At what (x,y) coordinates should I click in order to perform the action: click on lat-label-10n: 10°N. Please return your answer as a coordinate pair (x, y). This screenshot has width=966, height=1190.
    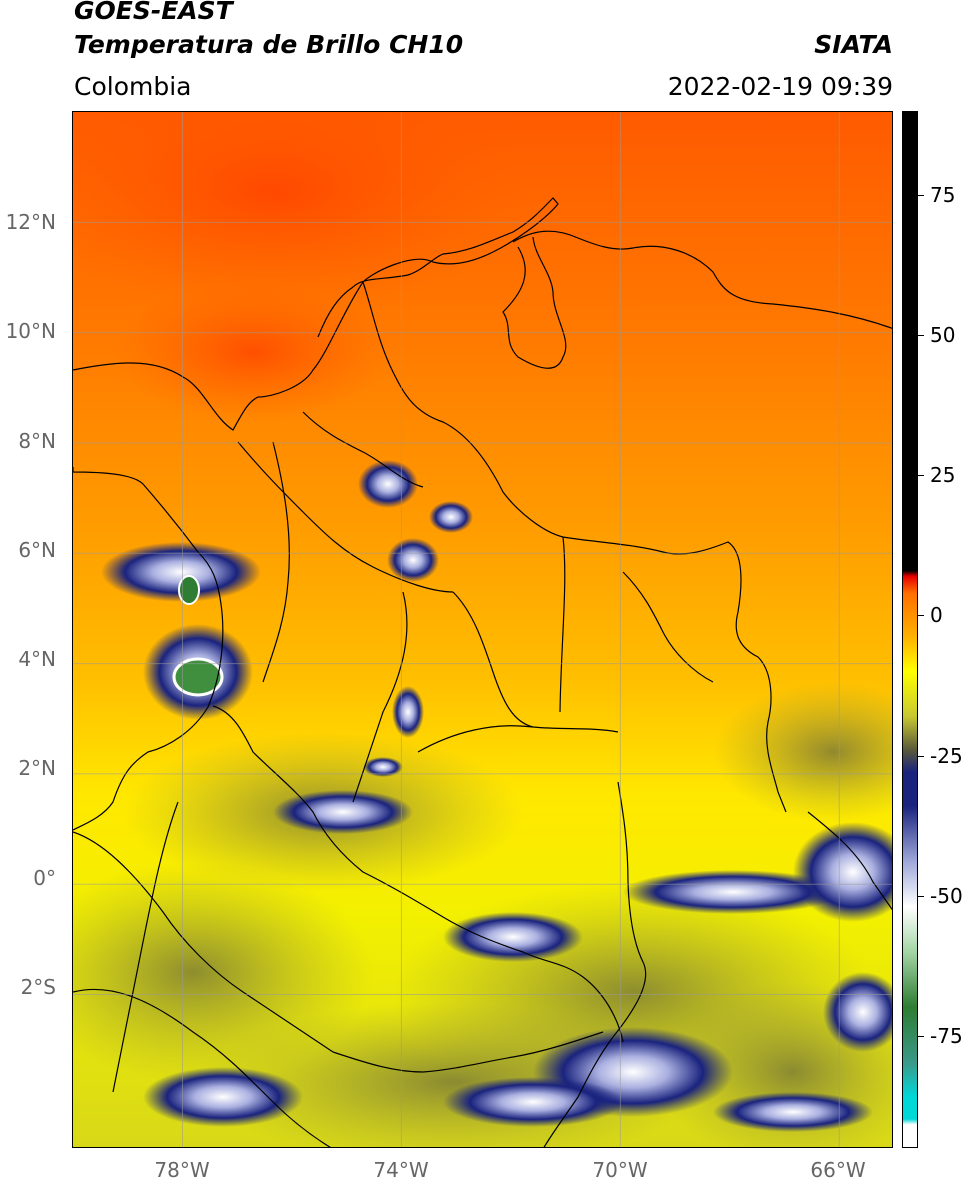
    Looking at the image, I should click on (30, 331).